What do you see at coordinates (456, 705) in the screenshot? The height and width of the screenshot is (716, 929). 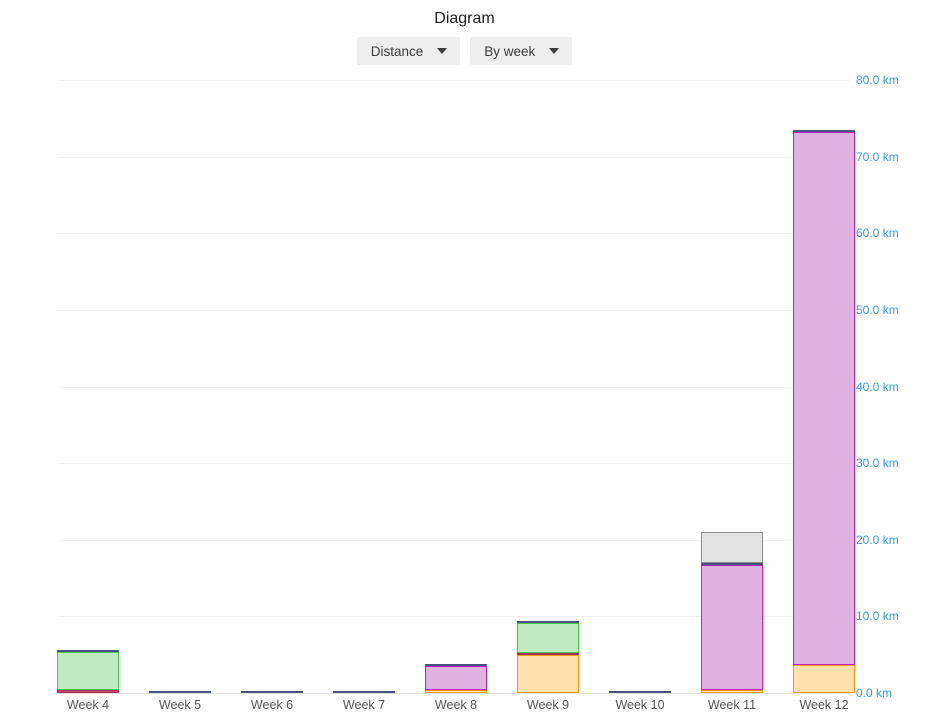 I see `x-axis-tick-label: Week 8` at bounding box center [456, 705].